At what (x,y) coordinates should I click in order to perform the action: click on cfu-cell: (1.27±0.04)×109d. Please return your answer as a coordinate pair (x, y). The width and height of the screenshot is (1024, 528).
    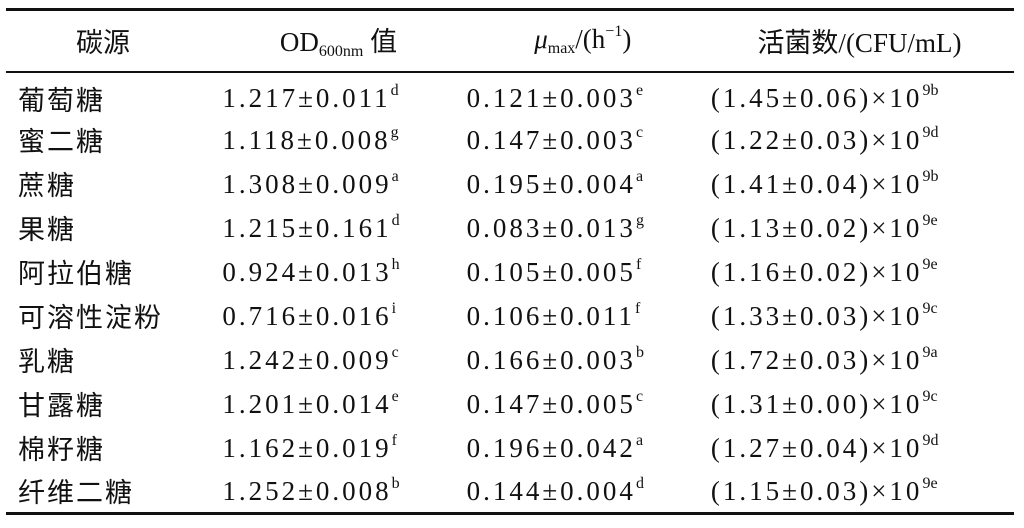
    Looking at the image, I should click on (859, 448).